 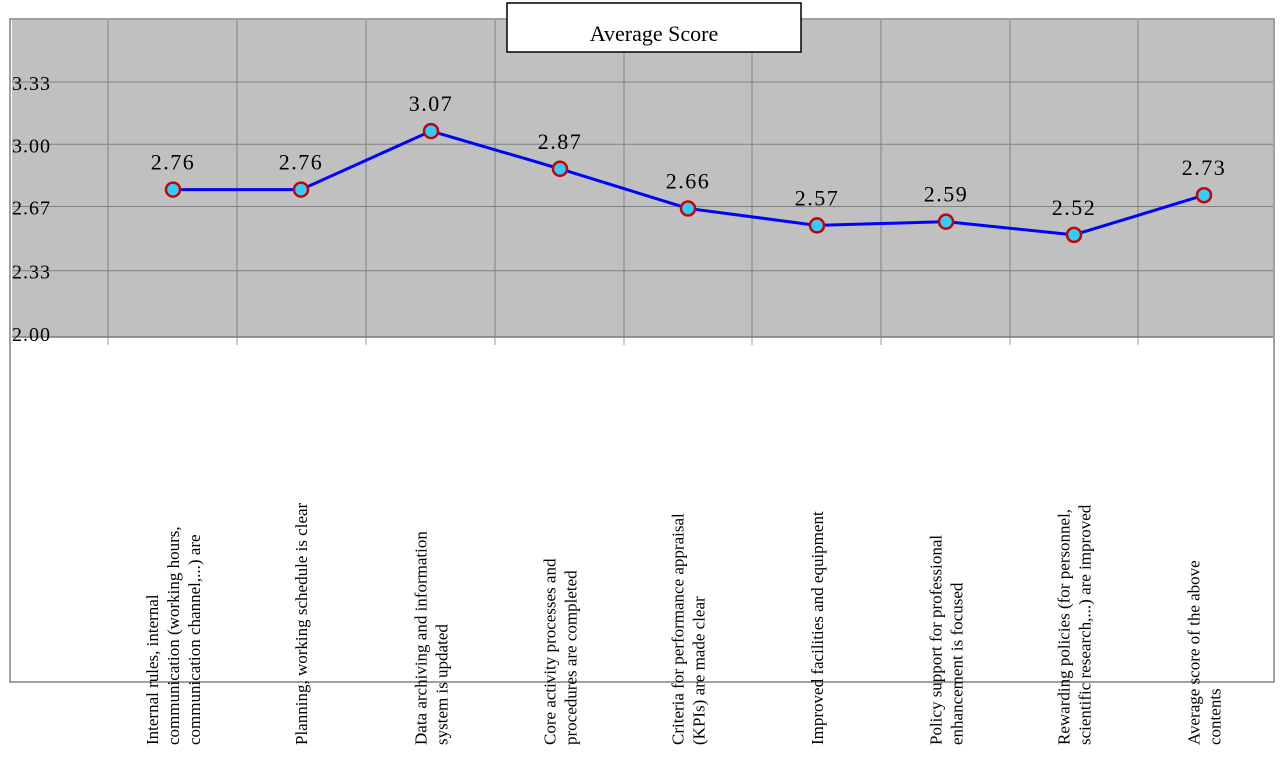 What do you see at coordinates (699, 670) in the screenshot?
I see `x-category-label: (KPIs) are made clear` at bounding box center [699, 670].